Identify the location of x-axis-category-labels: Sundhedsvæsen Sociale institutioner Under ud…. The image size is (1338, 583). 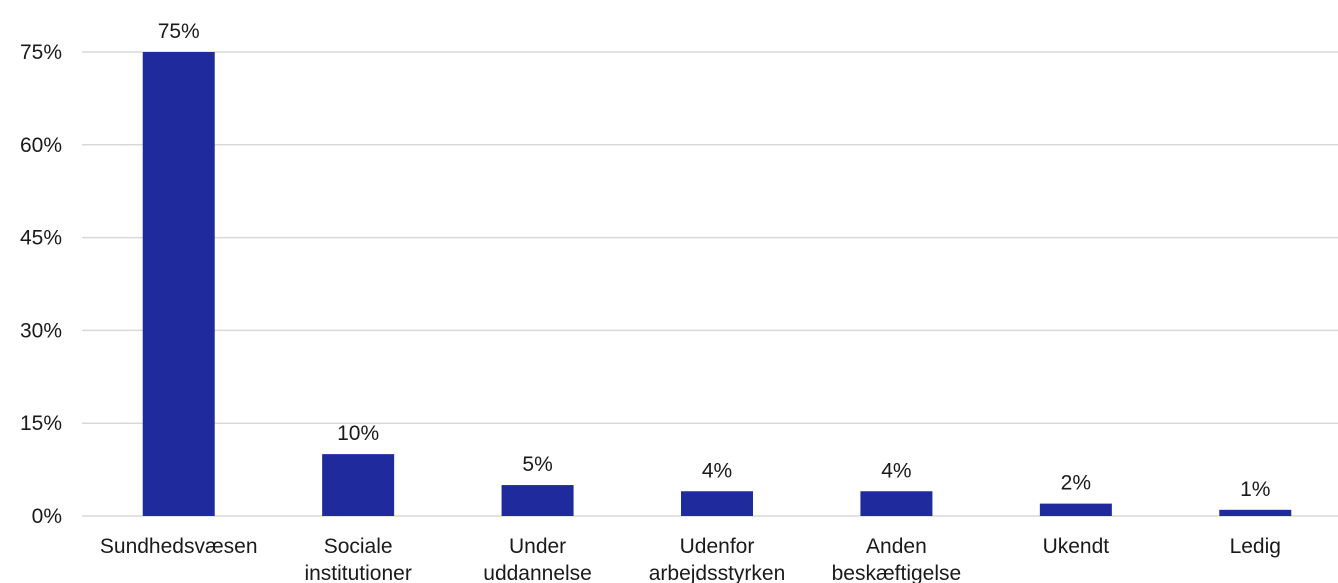
(690, 559).